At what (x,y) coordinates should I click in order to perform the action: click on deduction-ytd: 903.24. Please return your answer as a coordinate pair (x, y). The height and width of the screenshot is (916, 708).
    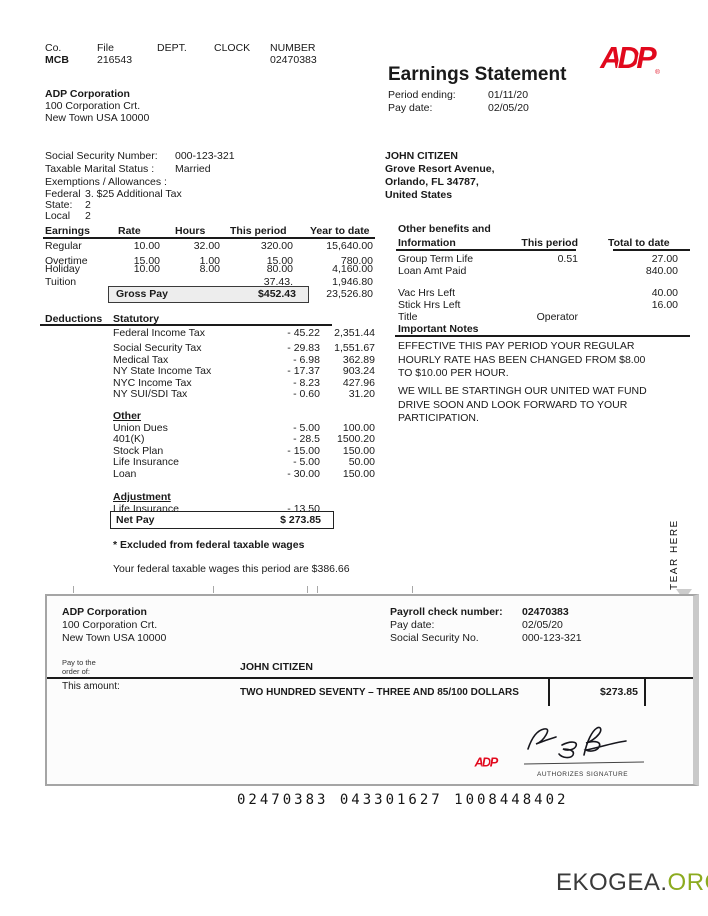
    Looking at the image, I should click on (358, 371).